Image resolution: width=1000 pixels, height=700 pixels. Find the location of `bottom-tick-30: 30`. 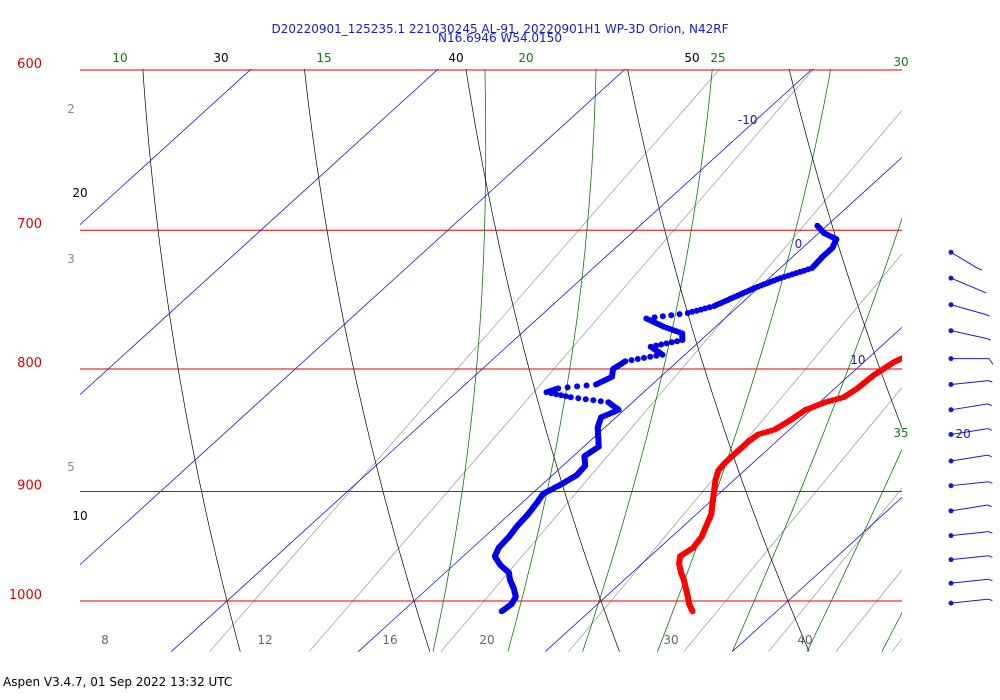

bottom-tick-30: 30 is located at coordinates (670, 640).